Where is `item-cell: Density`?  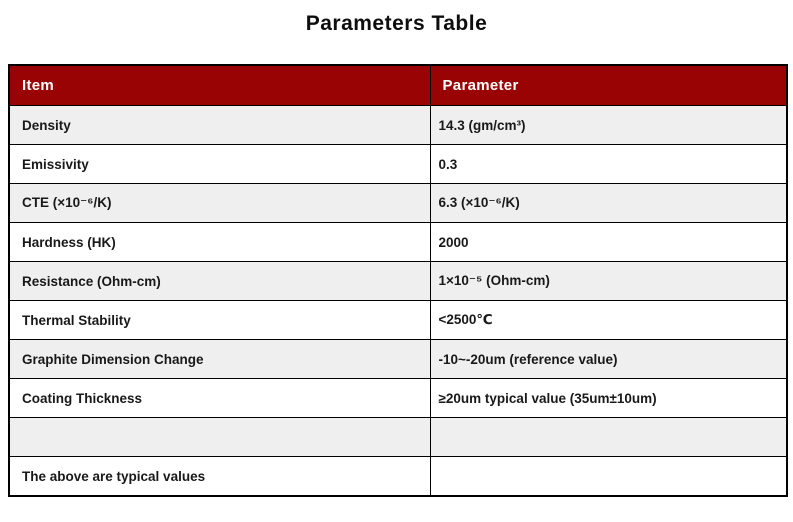 item-cell: Density is located at coordinates (219, 125).